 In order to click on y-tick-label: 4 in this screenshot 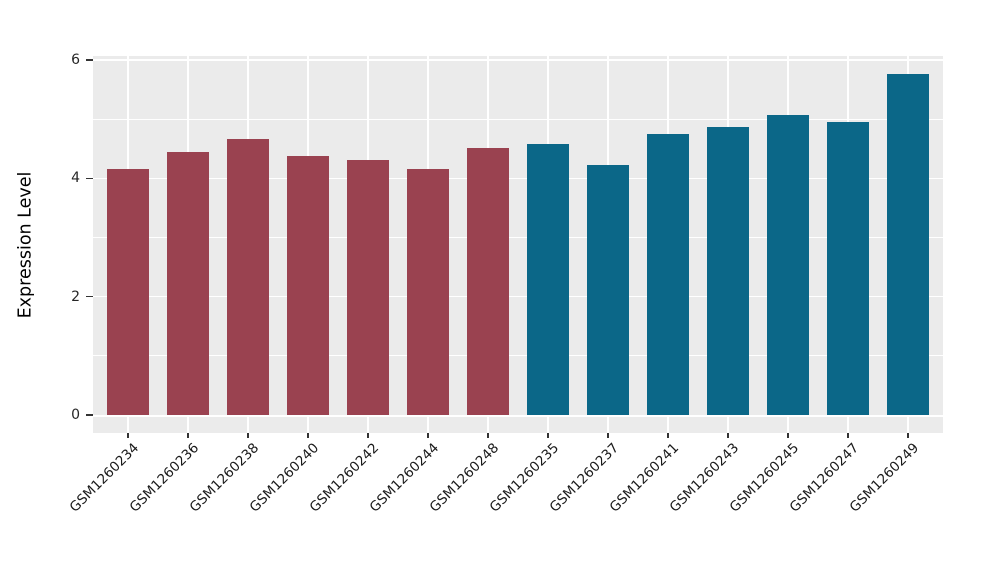, I will do `click(75, 178)`.